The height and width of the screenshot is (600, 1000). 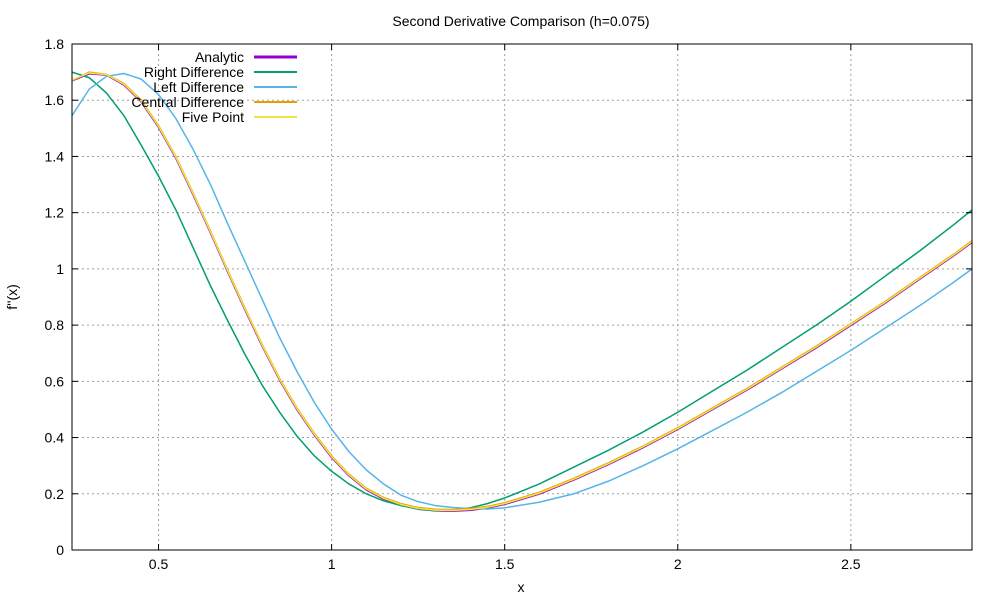 What do you see at coordinates (187, 102) in the screenshot?
I see `legend-label-central-difference: Central Difference` at bounding box center [187, 102].